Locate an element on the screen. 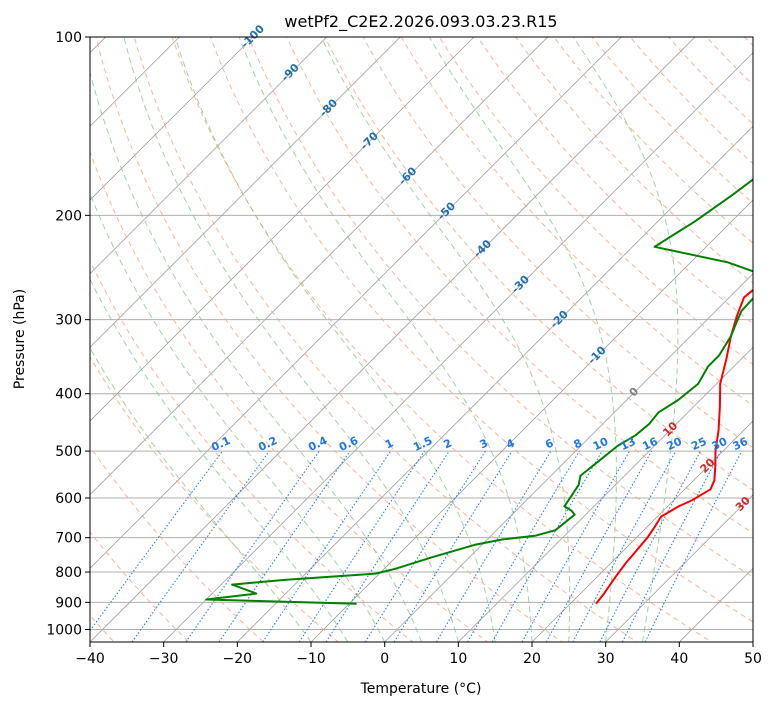  chart-title: wetPf2_C2E2.2026.093.03.23.R15 is located at coordinates (420, 22).